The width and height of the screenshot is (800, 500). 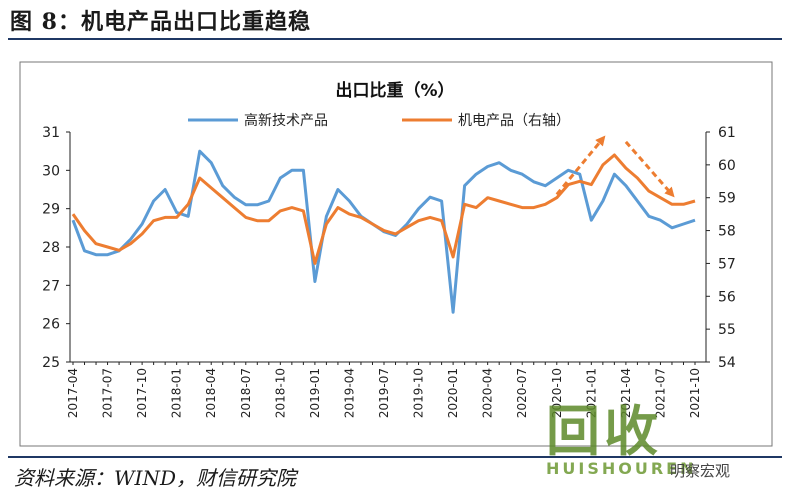 I want to click on x-tick-label: 2021-07, so click(x=660, y=393).